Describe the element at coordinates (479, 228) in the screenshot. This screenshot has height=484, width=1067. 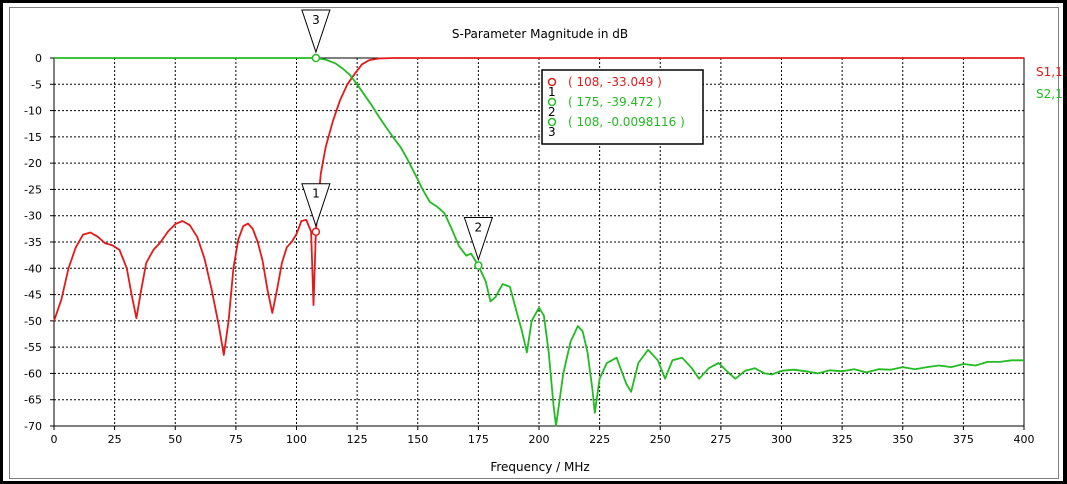
I see `marker-flag-label-2: 2` at that location.